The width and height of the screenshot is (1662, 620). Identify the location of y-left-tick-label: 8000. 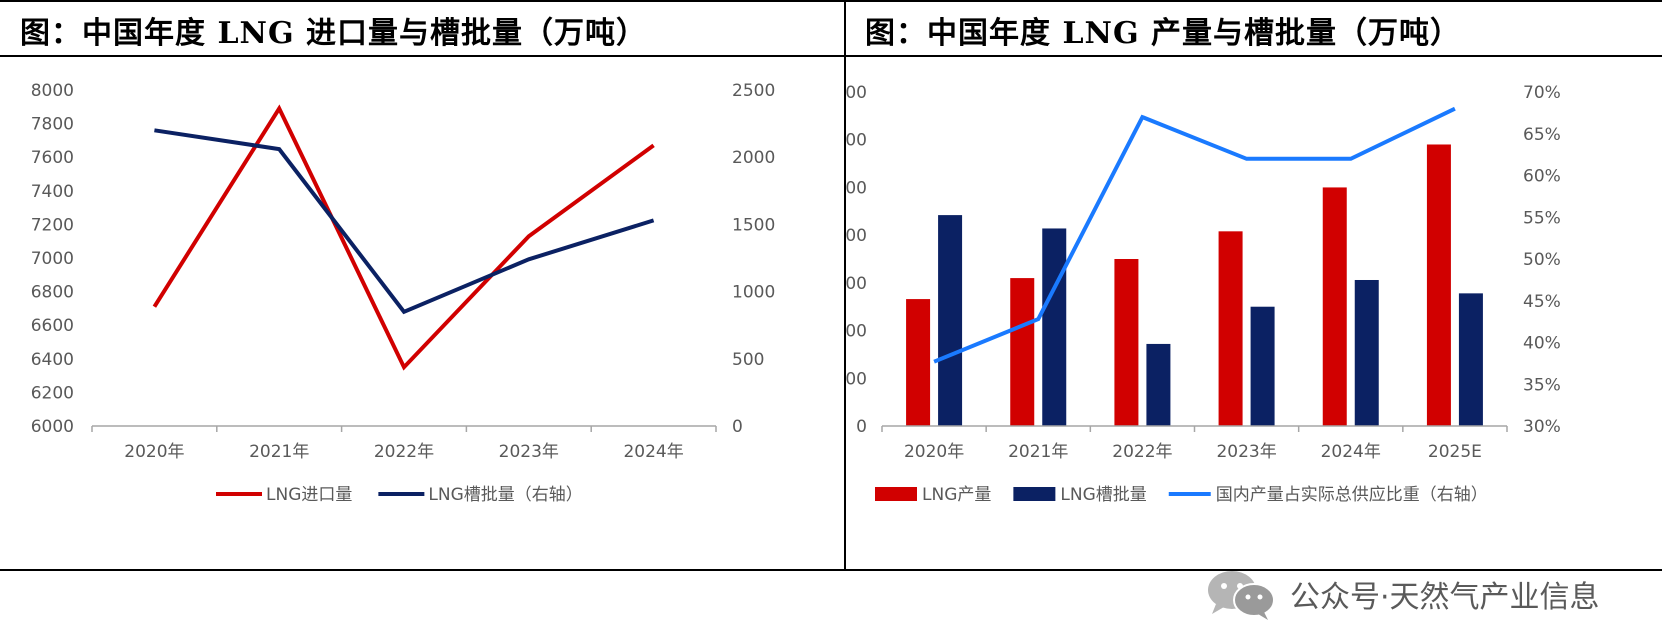
(52, 91).